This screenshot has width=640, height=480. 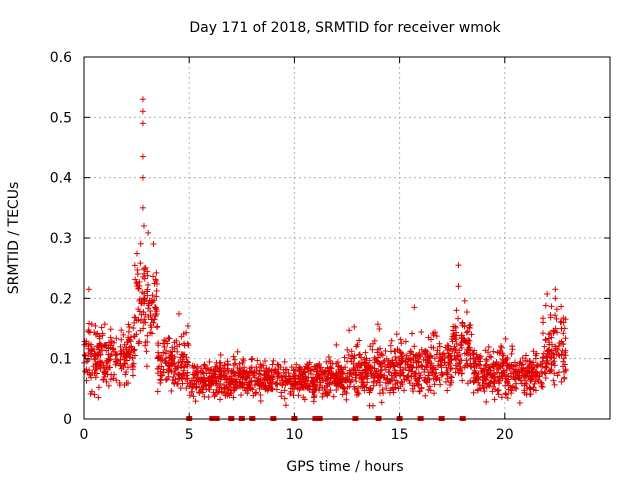 I want to click on x-tick-label: 5, so click(x=189, y=435).